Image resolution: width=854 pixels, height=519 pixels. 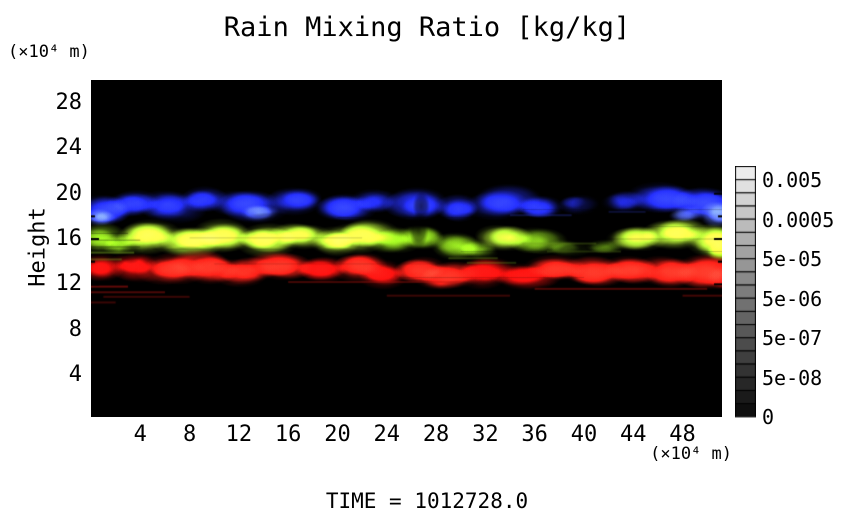 I want to click on x-tick-label: 24, so click(x=387, y=434).